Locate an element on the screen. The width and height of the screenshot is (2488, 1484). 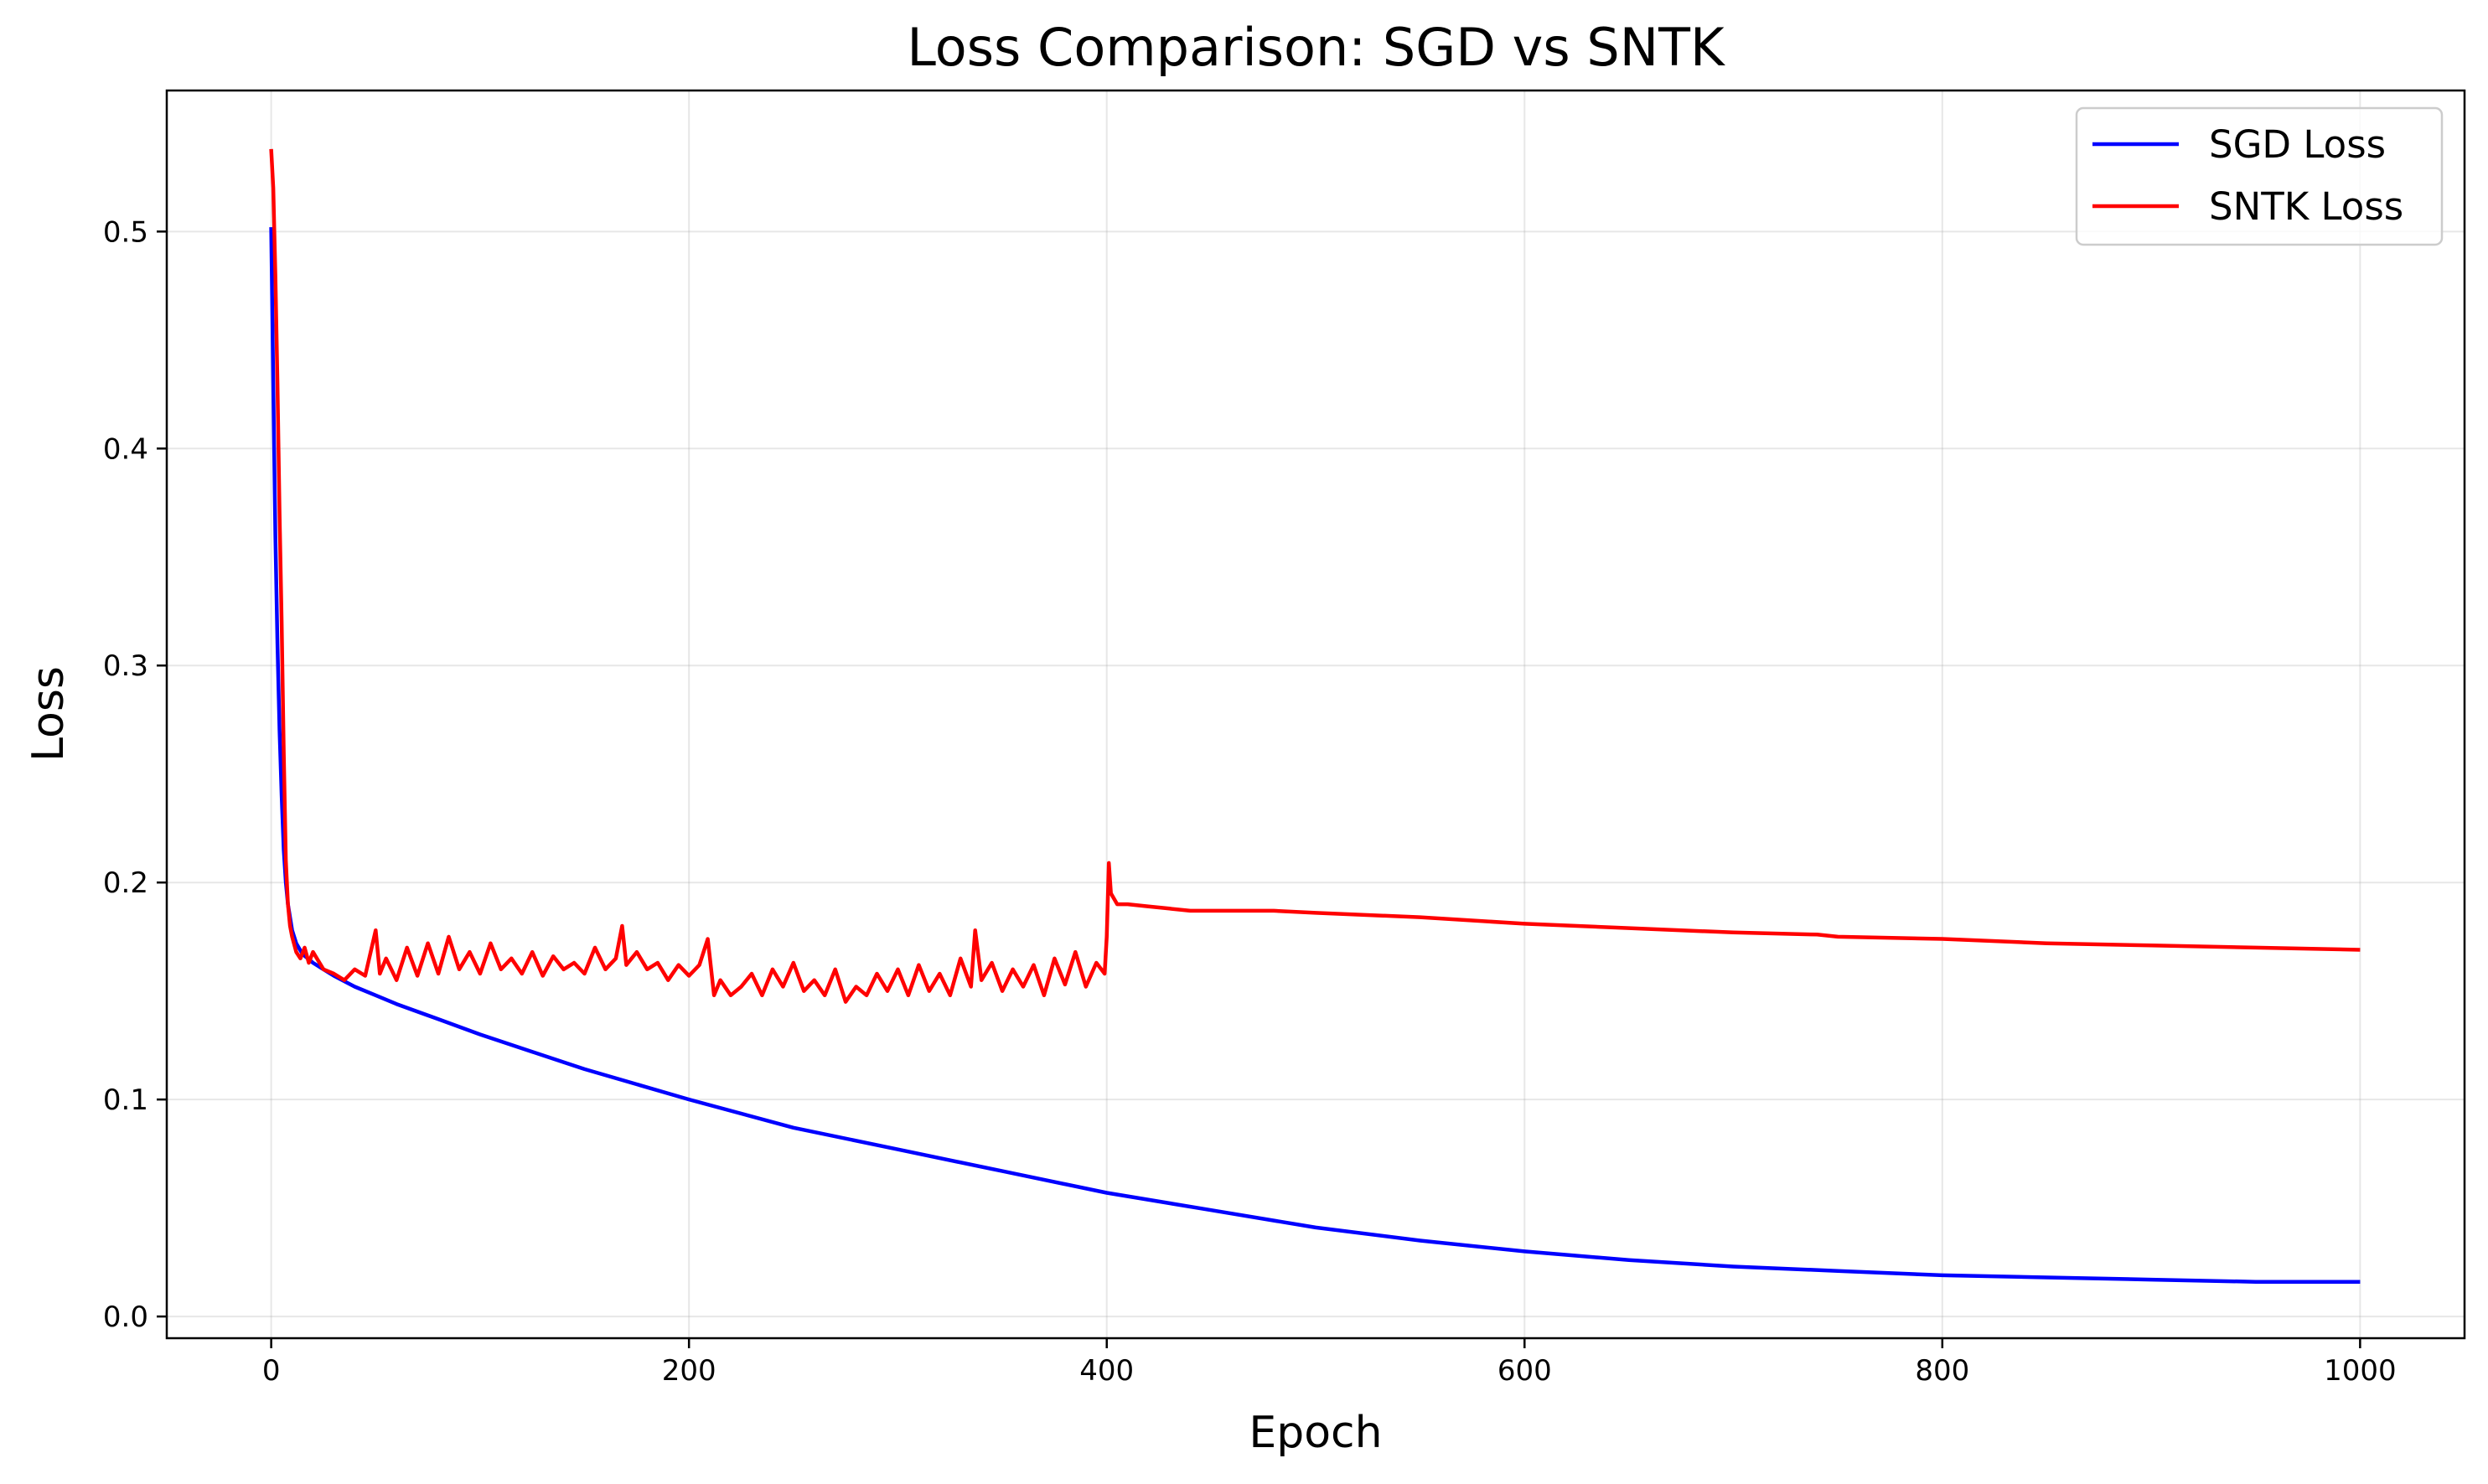
legend: SGD Loss SNTK Loss is located at coordinates (2259, 176).